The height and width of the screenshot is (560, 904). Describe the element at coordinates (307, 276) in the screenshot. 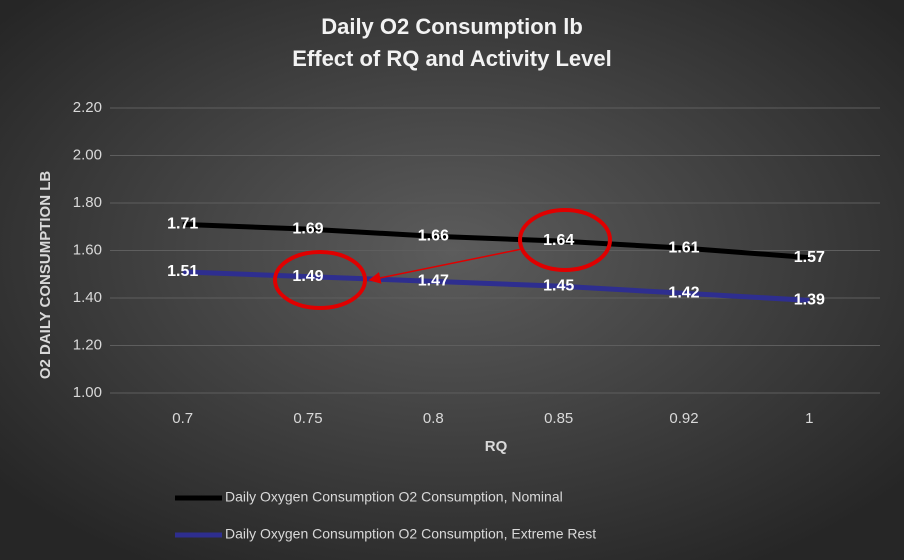

I see `data-label: 1.49` at that location.